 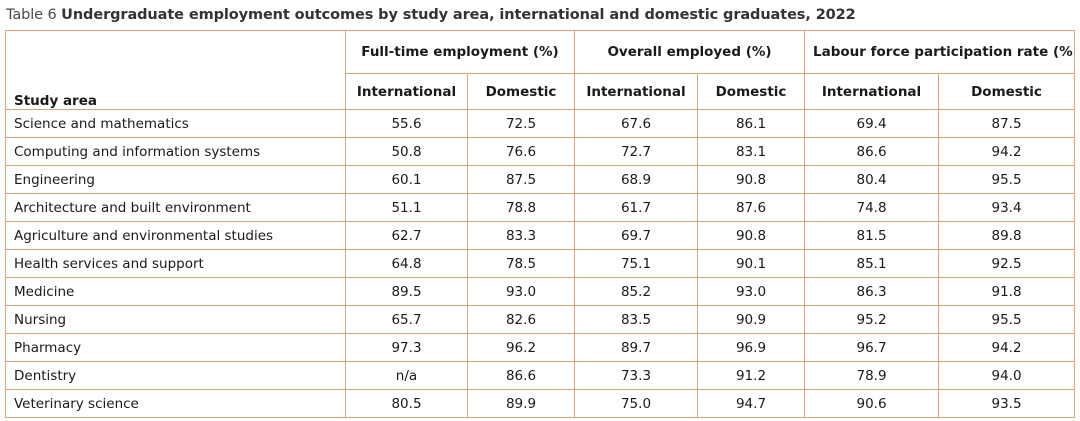 I want to click on value-cell: 75.0, so click(x=636, y=403).